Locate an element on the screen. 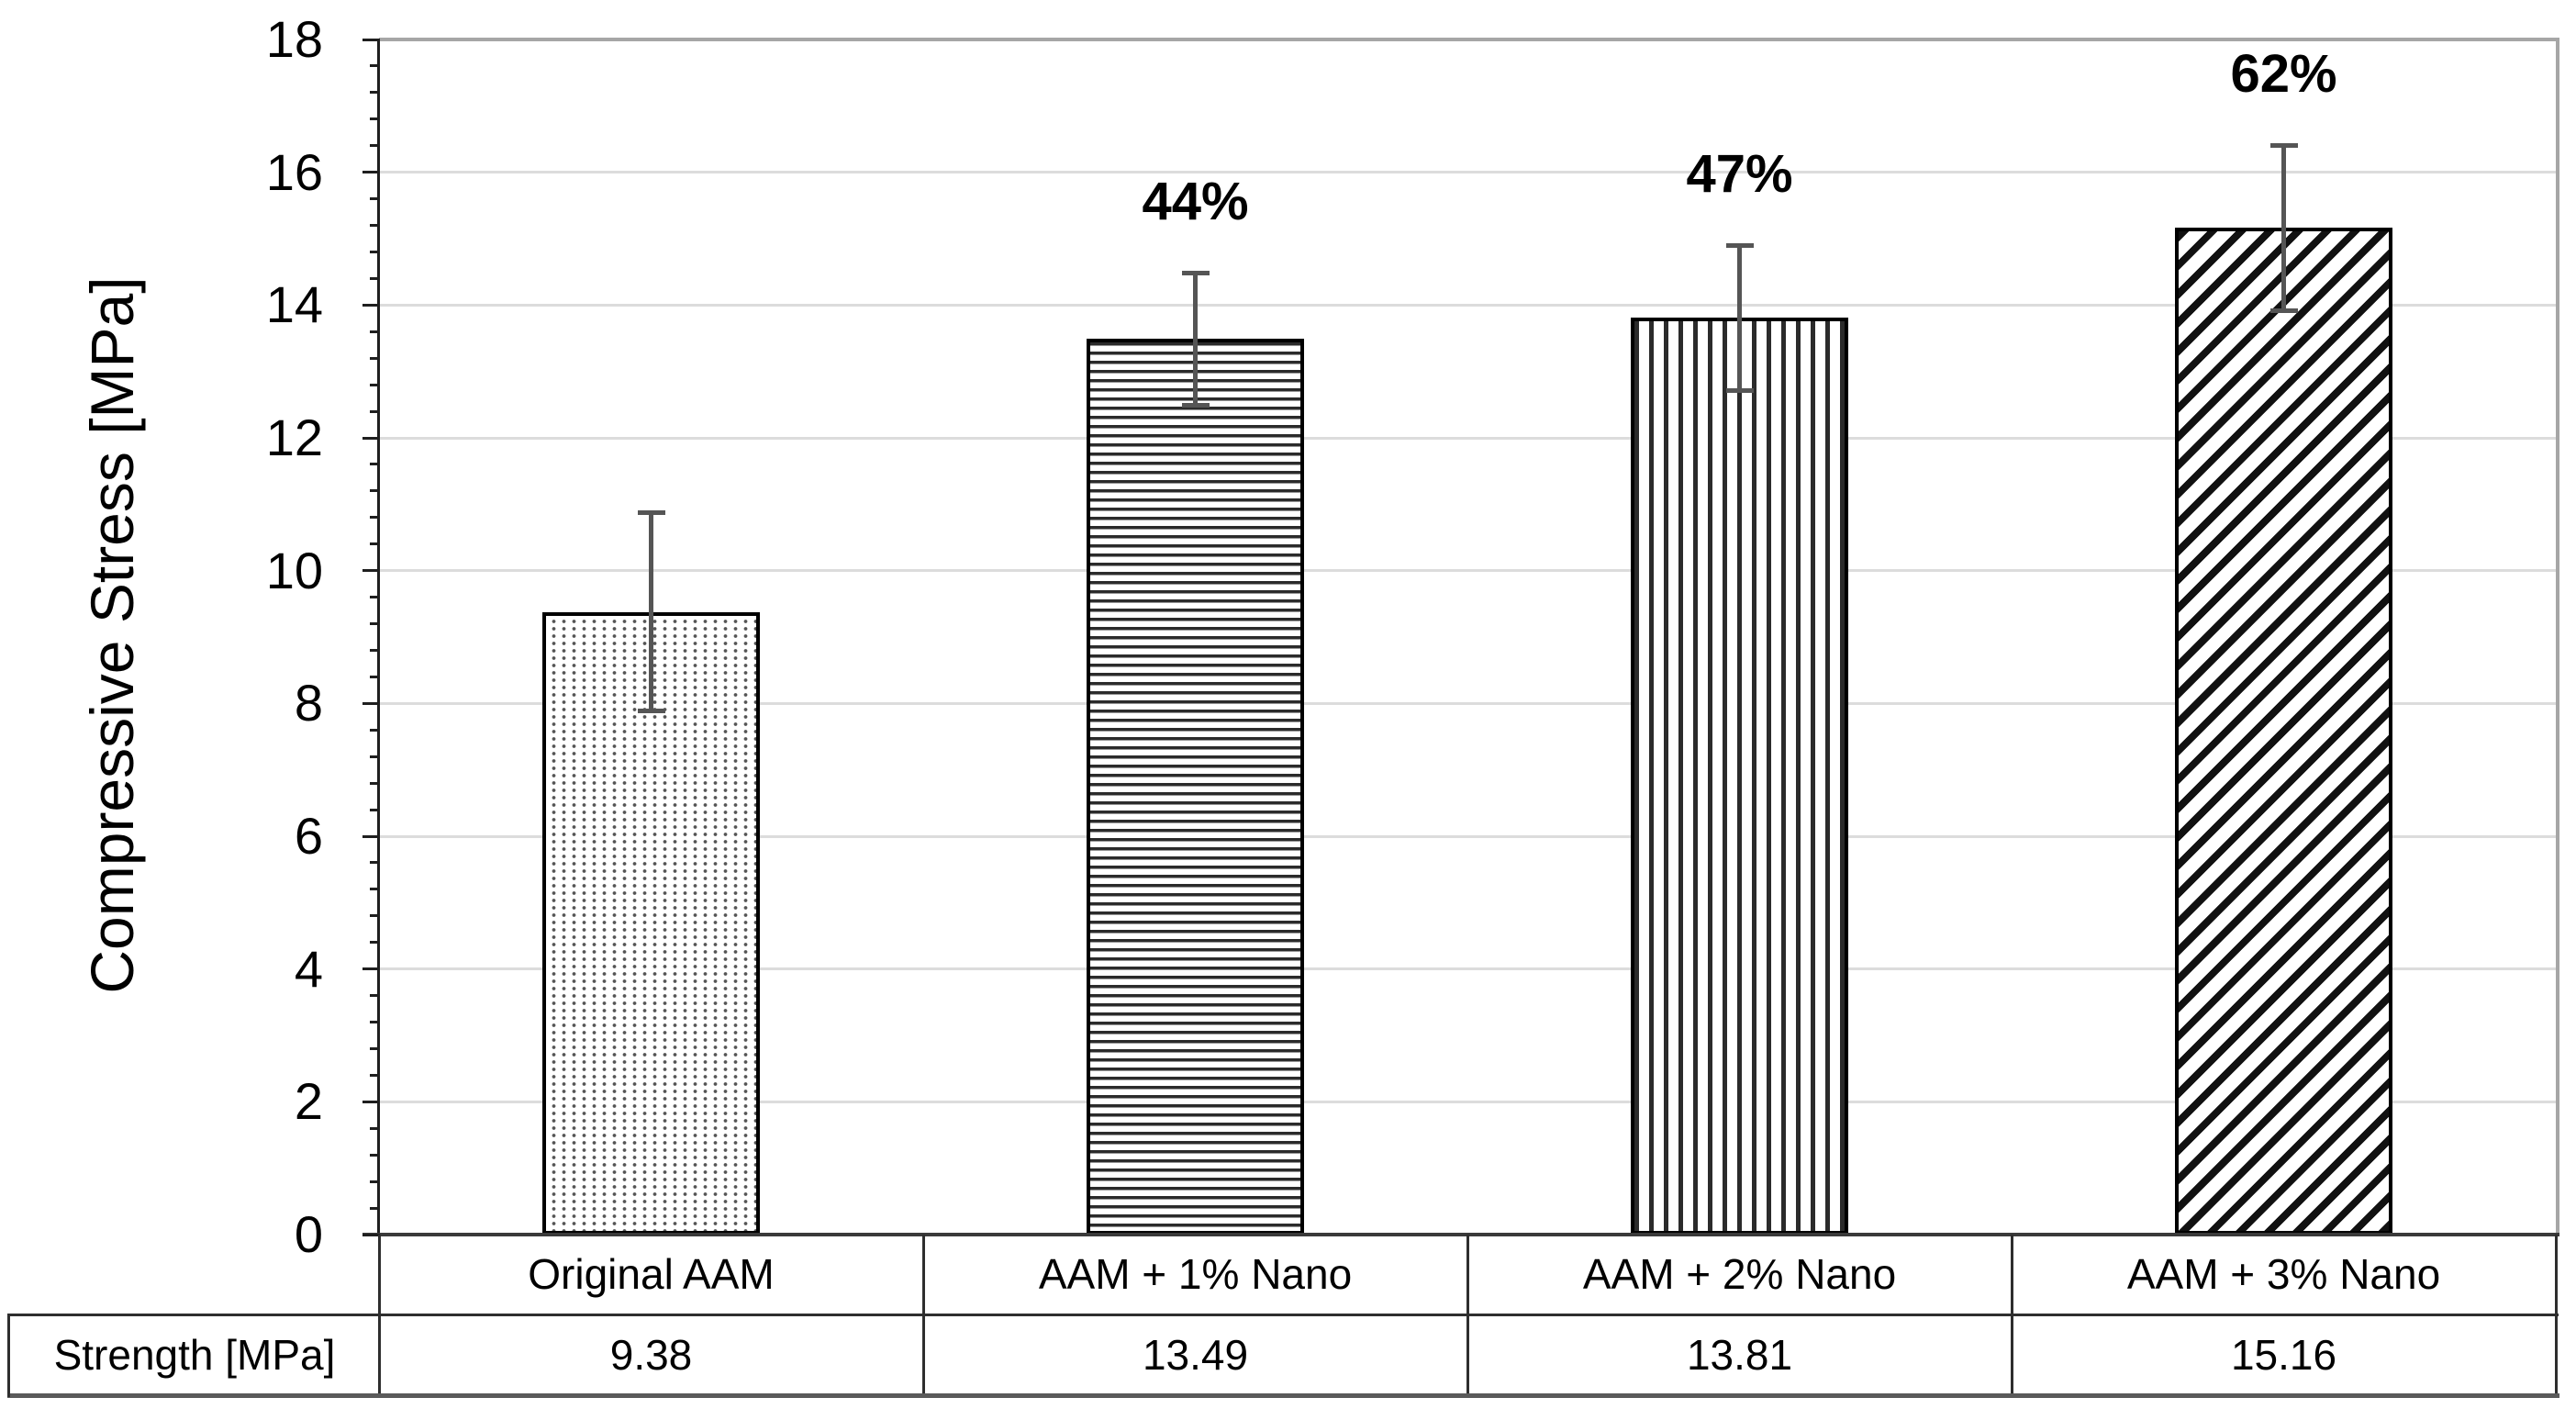  x-axis-line is located at coordinates (1460, 1234).